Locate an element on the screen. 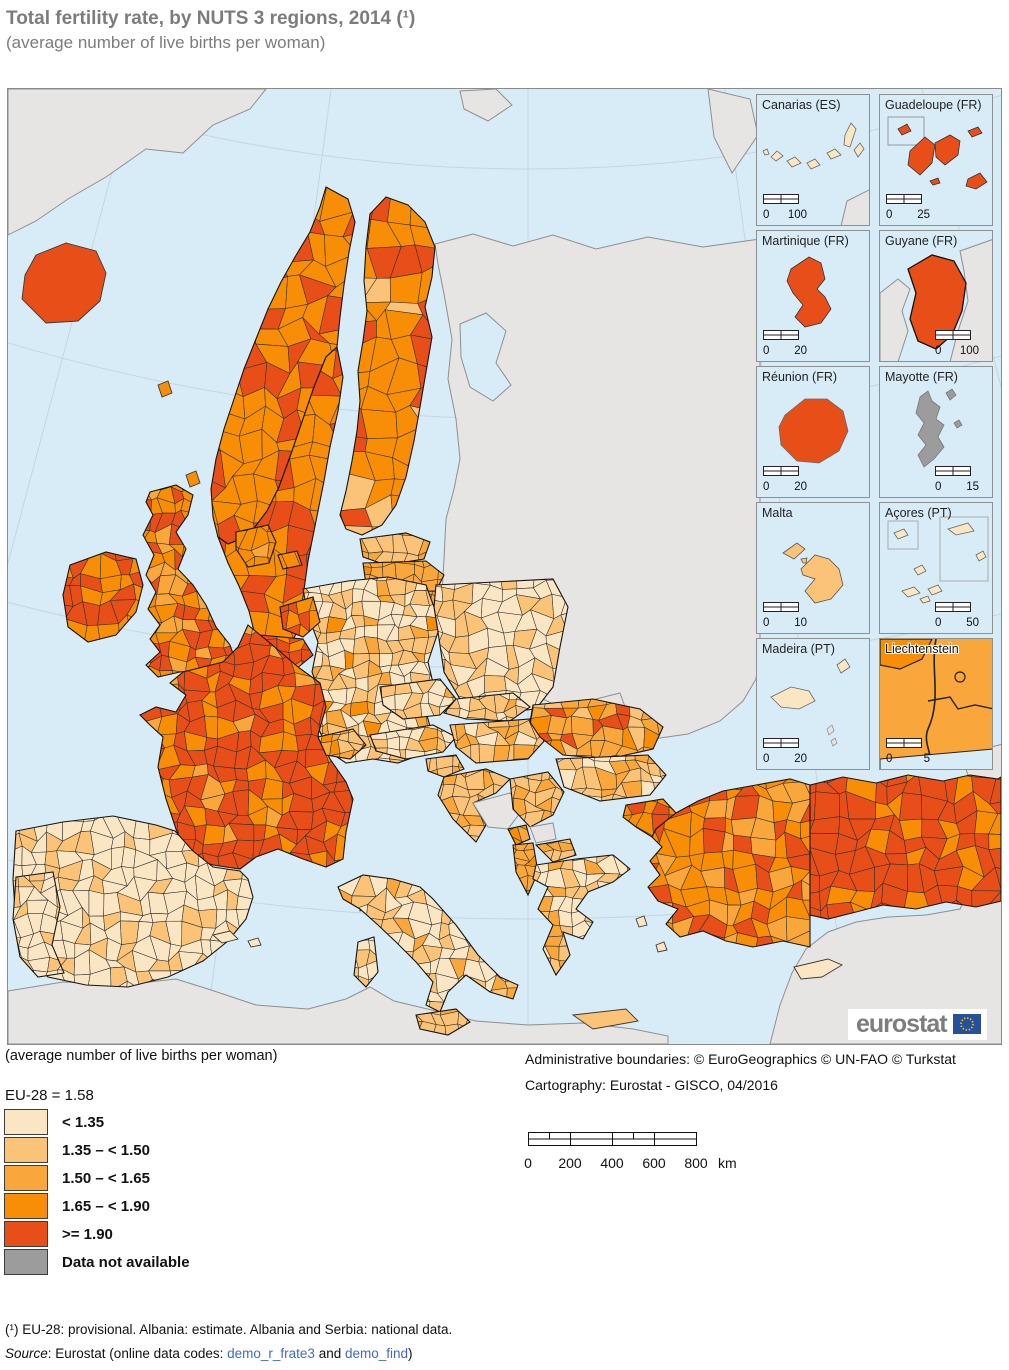 This screenshot has height=1370, width=1009. inset-label: Mayotte (FR) is located at coordinates (921, 377).